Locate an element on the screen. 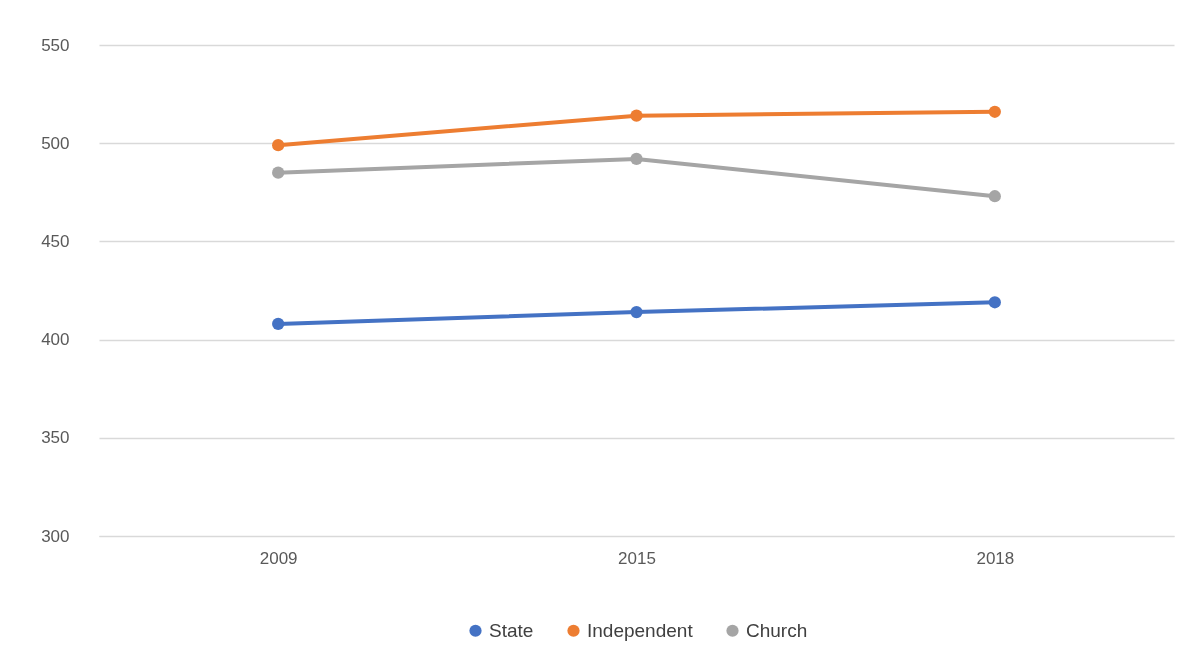  y-tick-label: 400 is located at coordinates (55, 340).